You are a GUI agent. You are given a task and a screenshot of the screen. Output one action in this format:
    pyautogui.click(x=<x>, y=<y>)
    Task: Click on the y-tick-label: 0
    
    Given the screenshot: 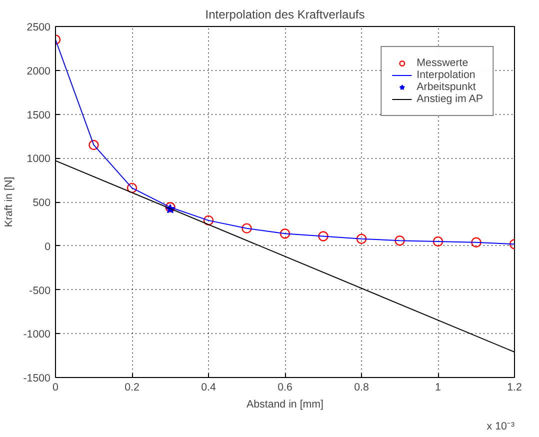 What is the action you would take?
    pyautogui.click(x=47, y=246)
    